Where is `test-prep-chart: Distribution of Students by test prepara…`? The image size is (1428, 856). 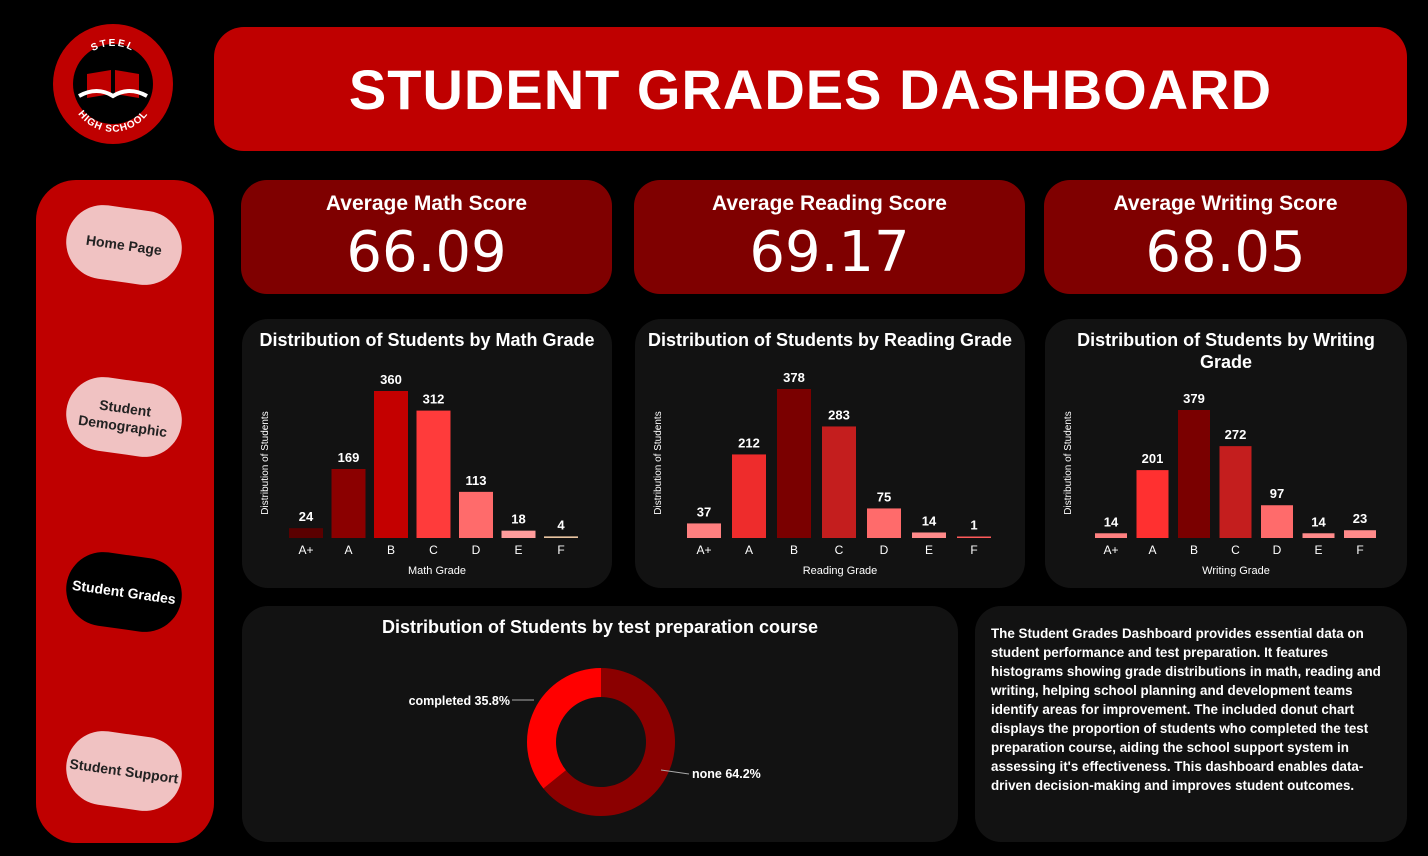 test-prep-chart: Distribution of Students by test prepara… is located at coordinates (600, 724).